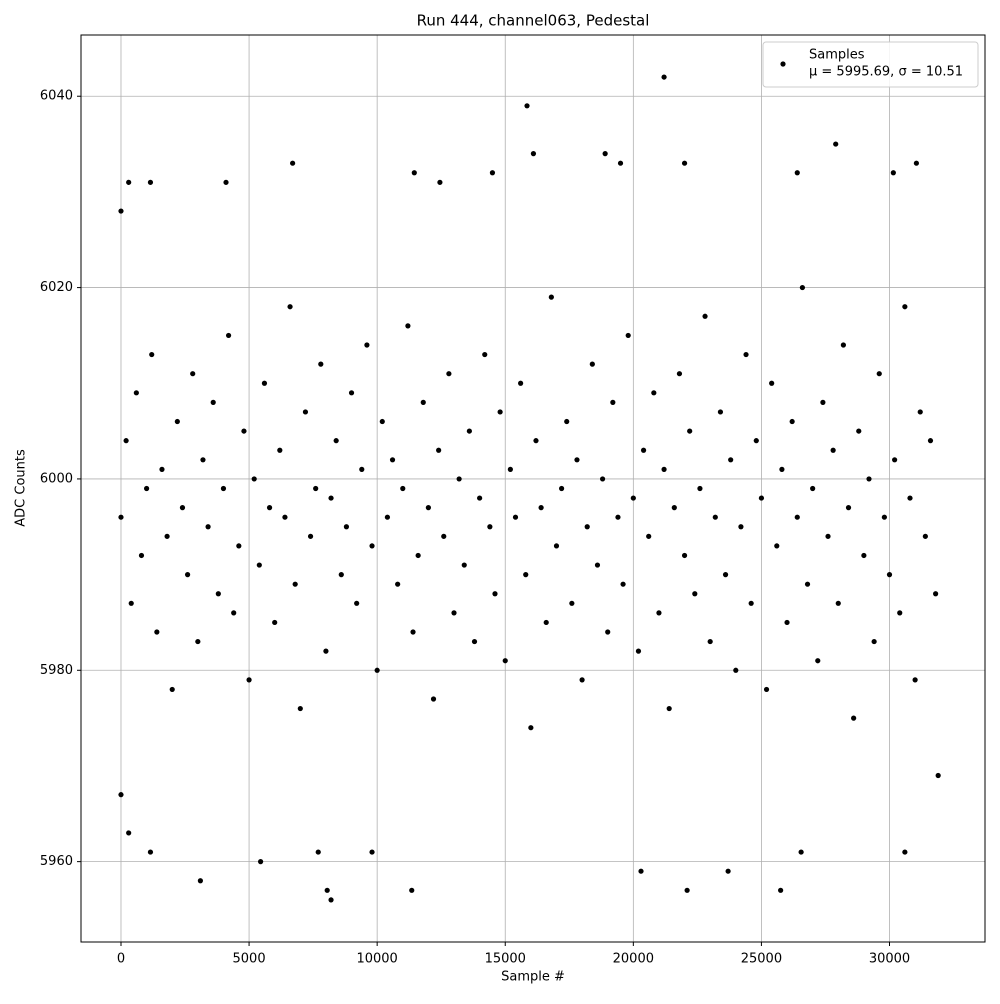  What do you see at coordinates (56, 861) in the screenshot?
I see `y-tick-label: 5960` at bounding box center [56, 861].